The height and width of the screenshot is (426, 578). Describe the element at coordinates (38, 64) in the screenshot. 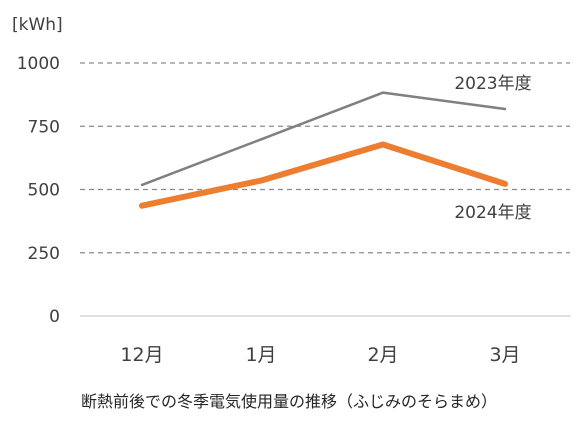

I see `y-tick-label: 1000` at that location.